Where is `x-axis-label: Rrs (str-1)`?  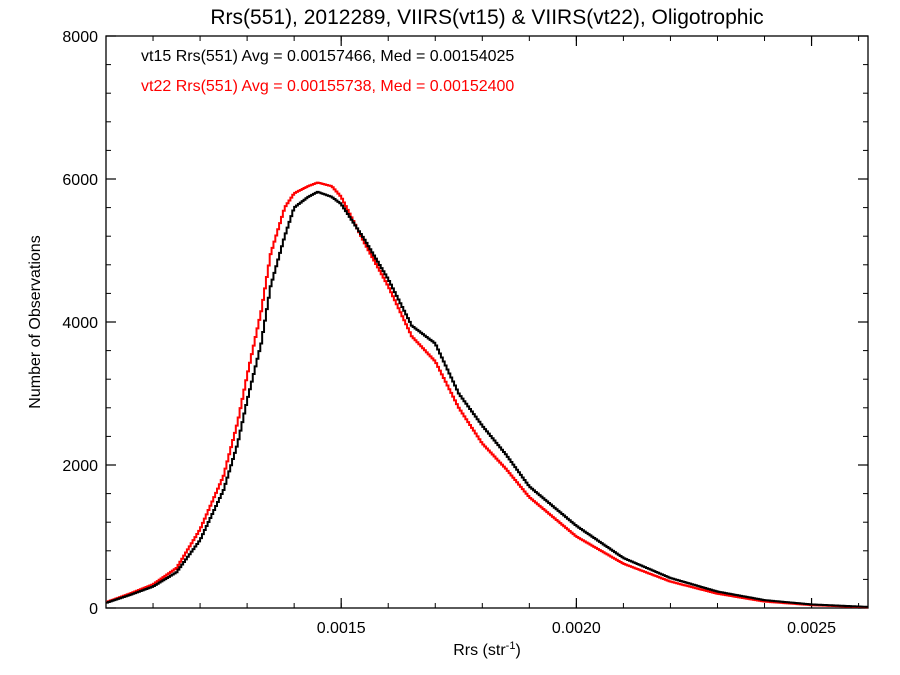
x-axis-label: Rrs (str-1) is located at coordinates (487, 649).